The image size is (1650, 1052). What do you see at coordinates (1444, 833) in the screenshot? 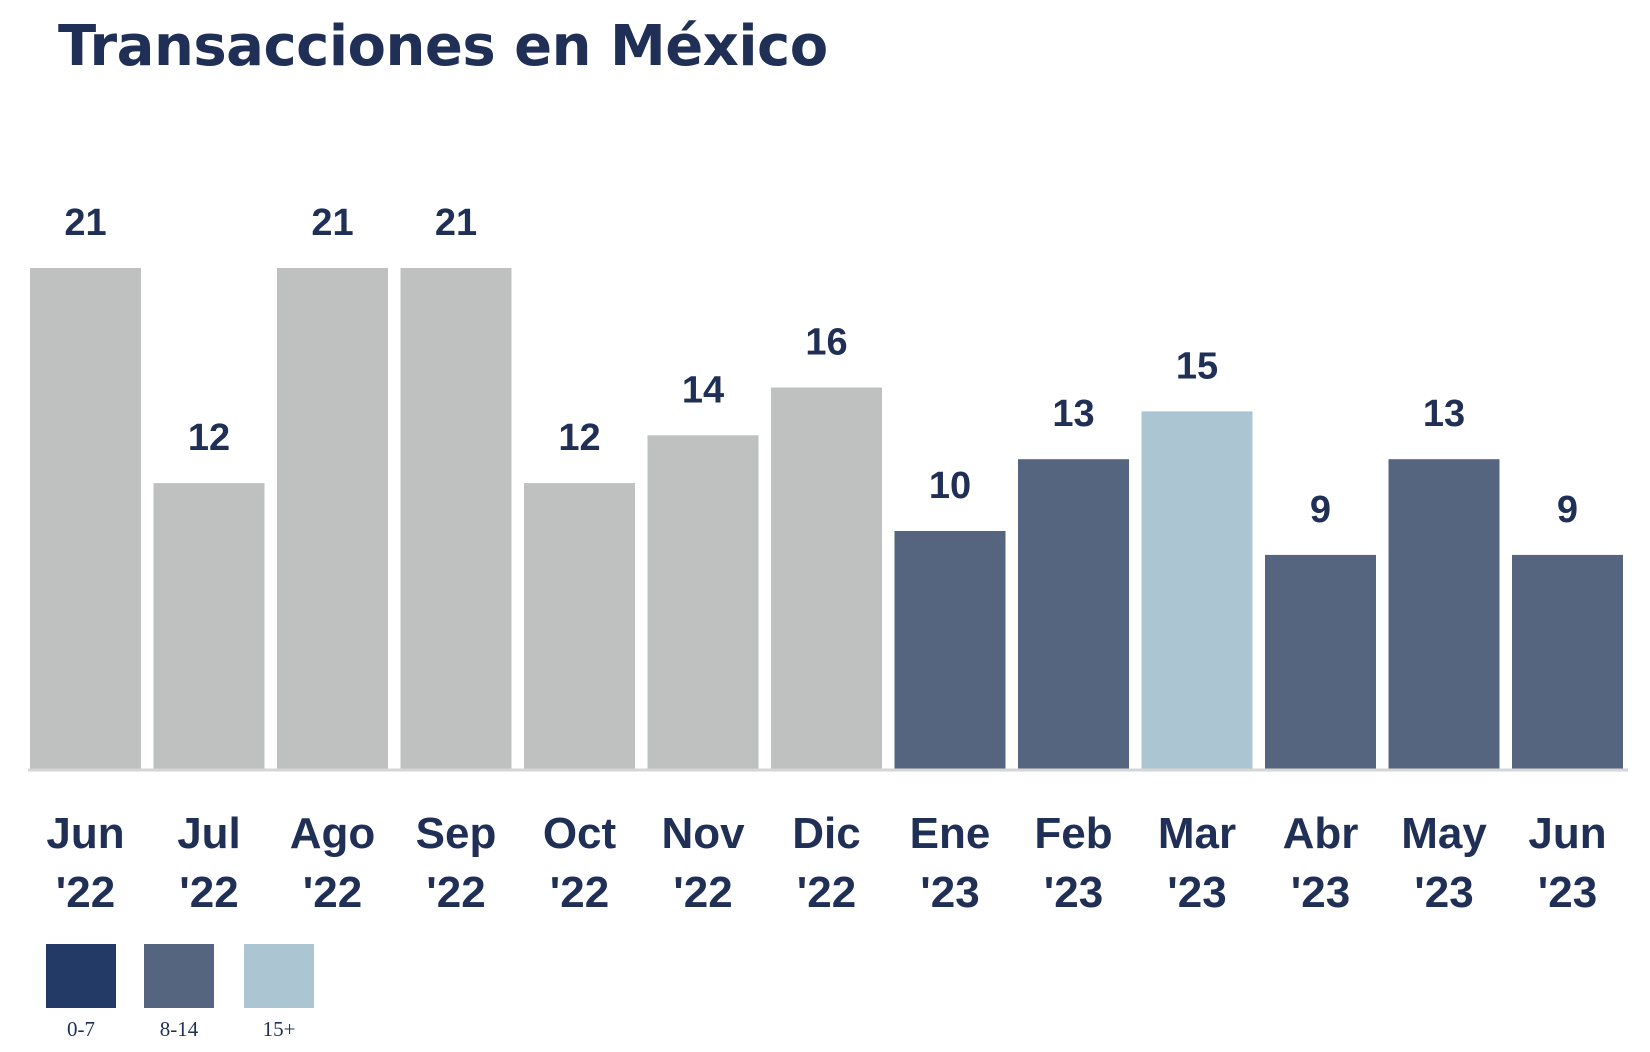
I see `category-month-label: May` at bounding box center [1444, 833].